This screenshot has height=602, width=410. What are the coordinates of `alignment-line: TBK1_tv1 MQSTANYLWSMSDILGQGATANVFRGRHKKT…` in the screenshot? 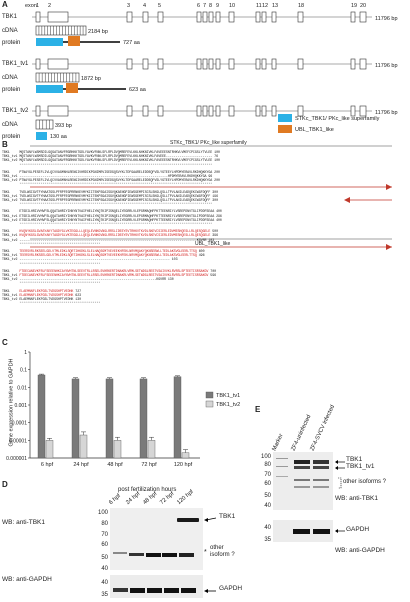 It's located at (110, 156).